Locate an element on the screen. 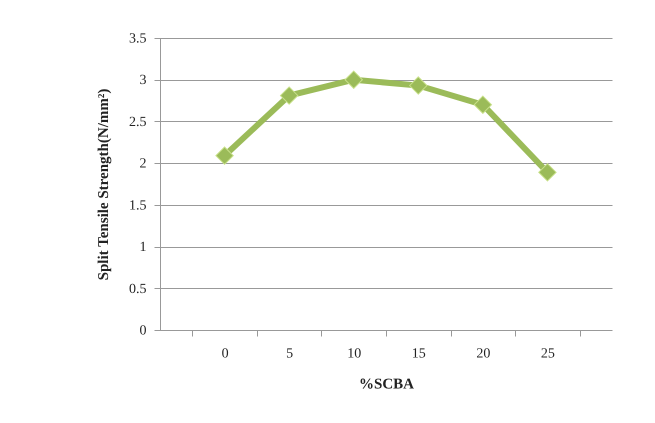 This screenshot has width=655, height=423. y-tick-label: 2 is located at coordinates (143, 164).